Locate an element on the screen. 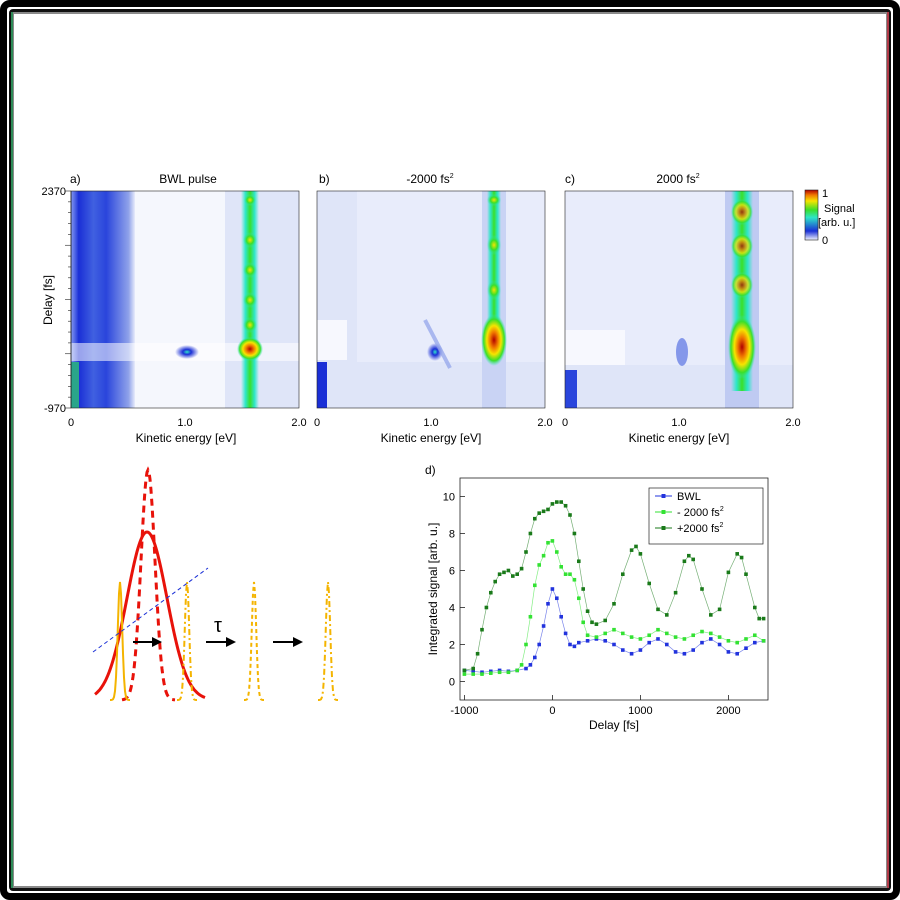  legend-bwl-label: BWL is located at coordinates (689, 497).